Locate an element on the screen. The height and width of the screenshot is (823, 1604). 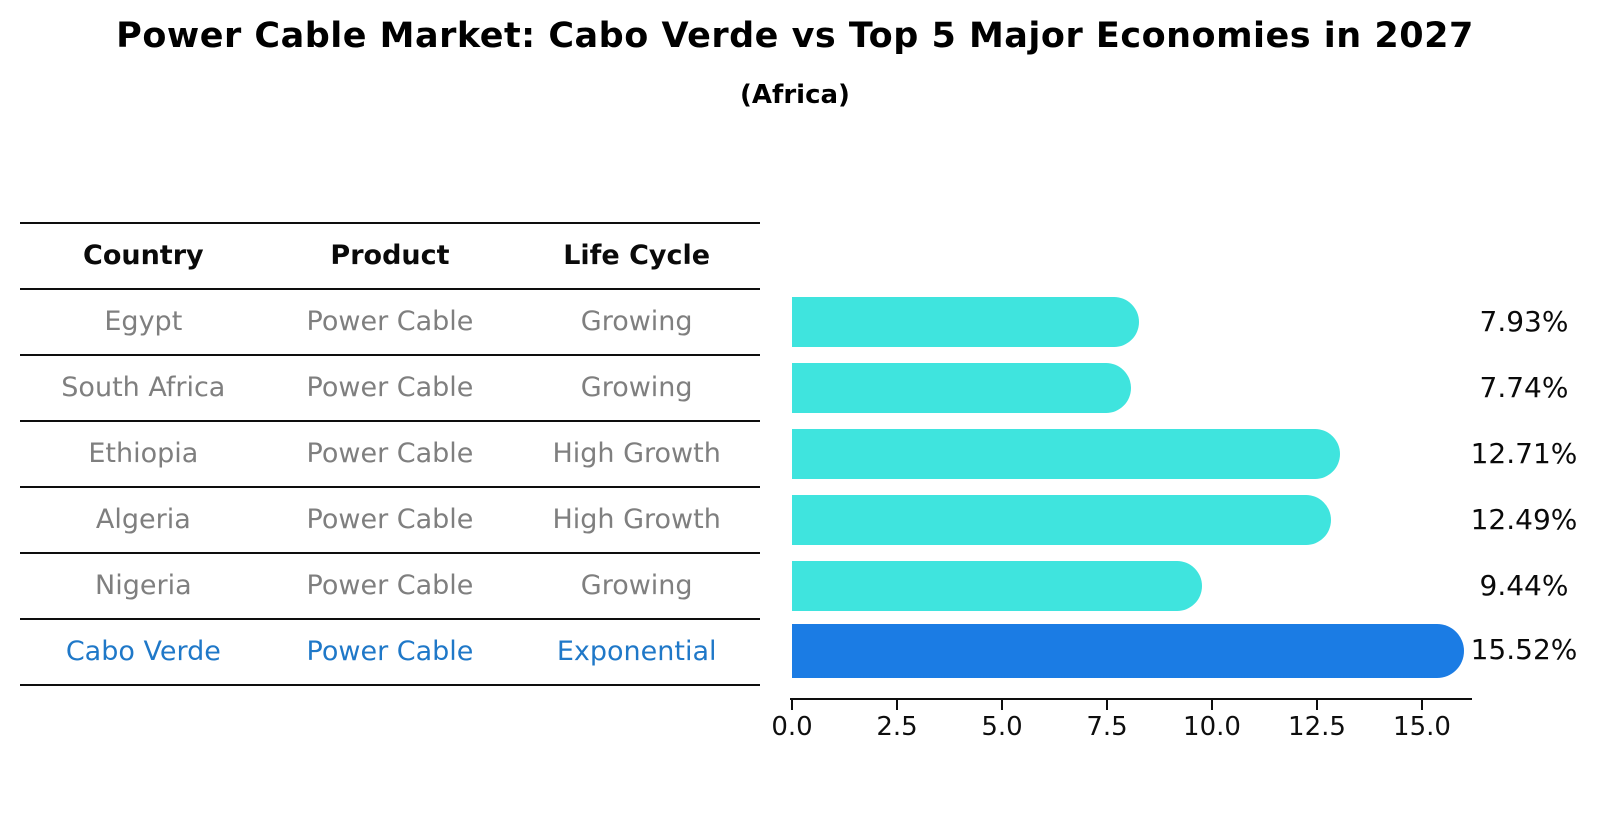
table-row-nigeria: Nigeria Power Cable Growing is located at coordinates (390, 587).